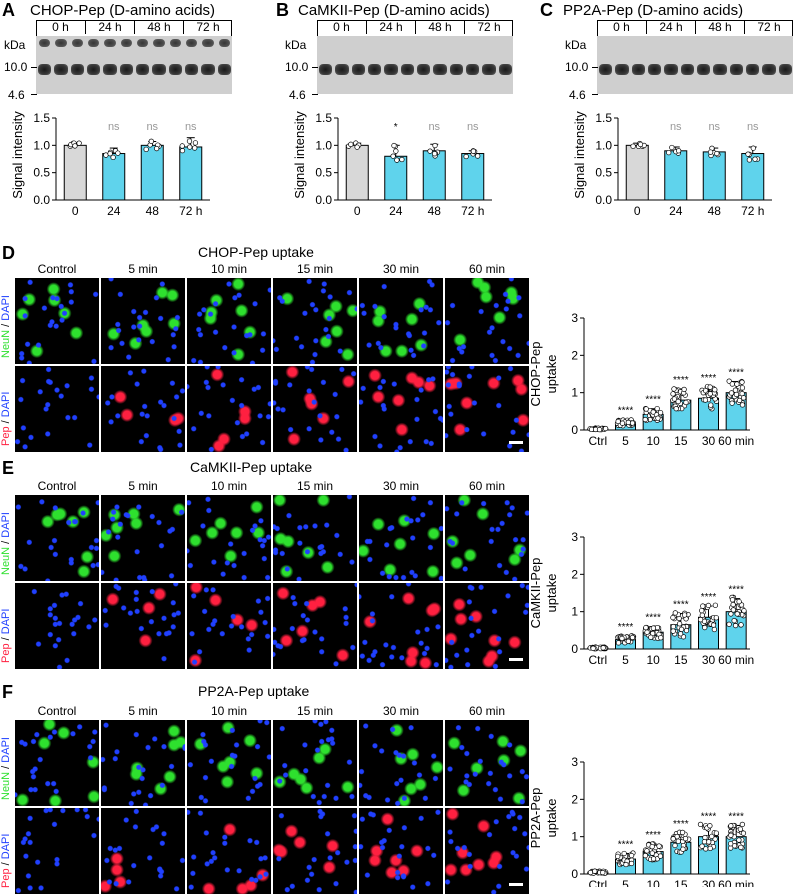  What do you see at coordinates (473, 127) in the screenshot?
I see `significance-label: ns` at bounding box center [473, 127].